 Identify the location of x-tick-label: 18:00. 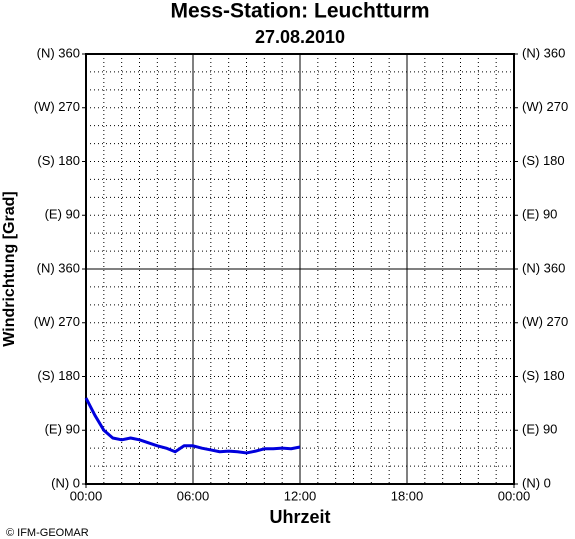
(407, 495).